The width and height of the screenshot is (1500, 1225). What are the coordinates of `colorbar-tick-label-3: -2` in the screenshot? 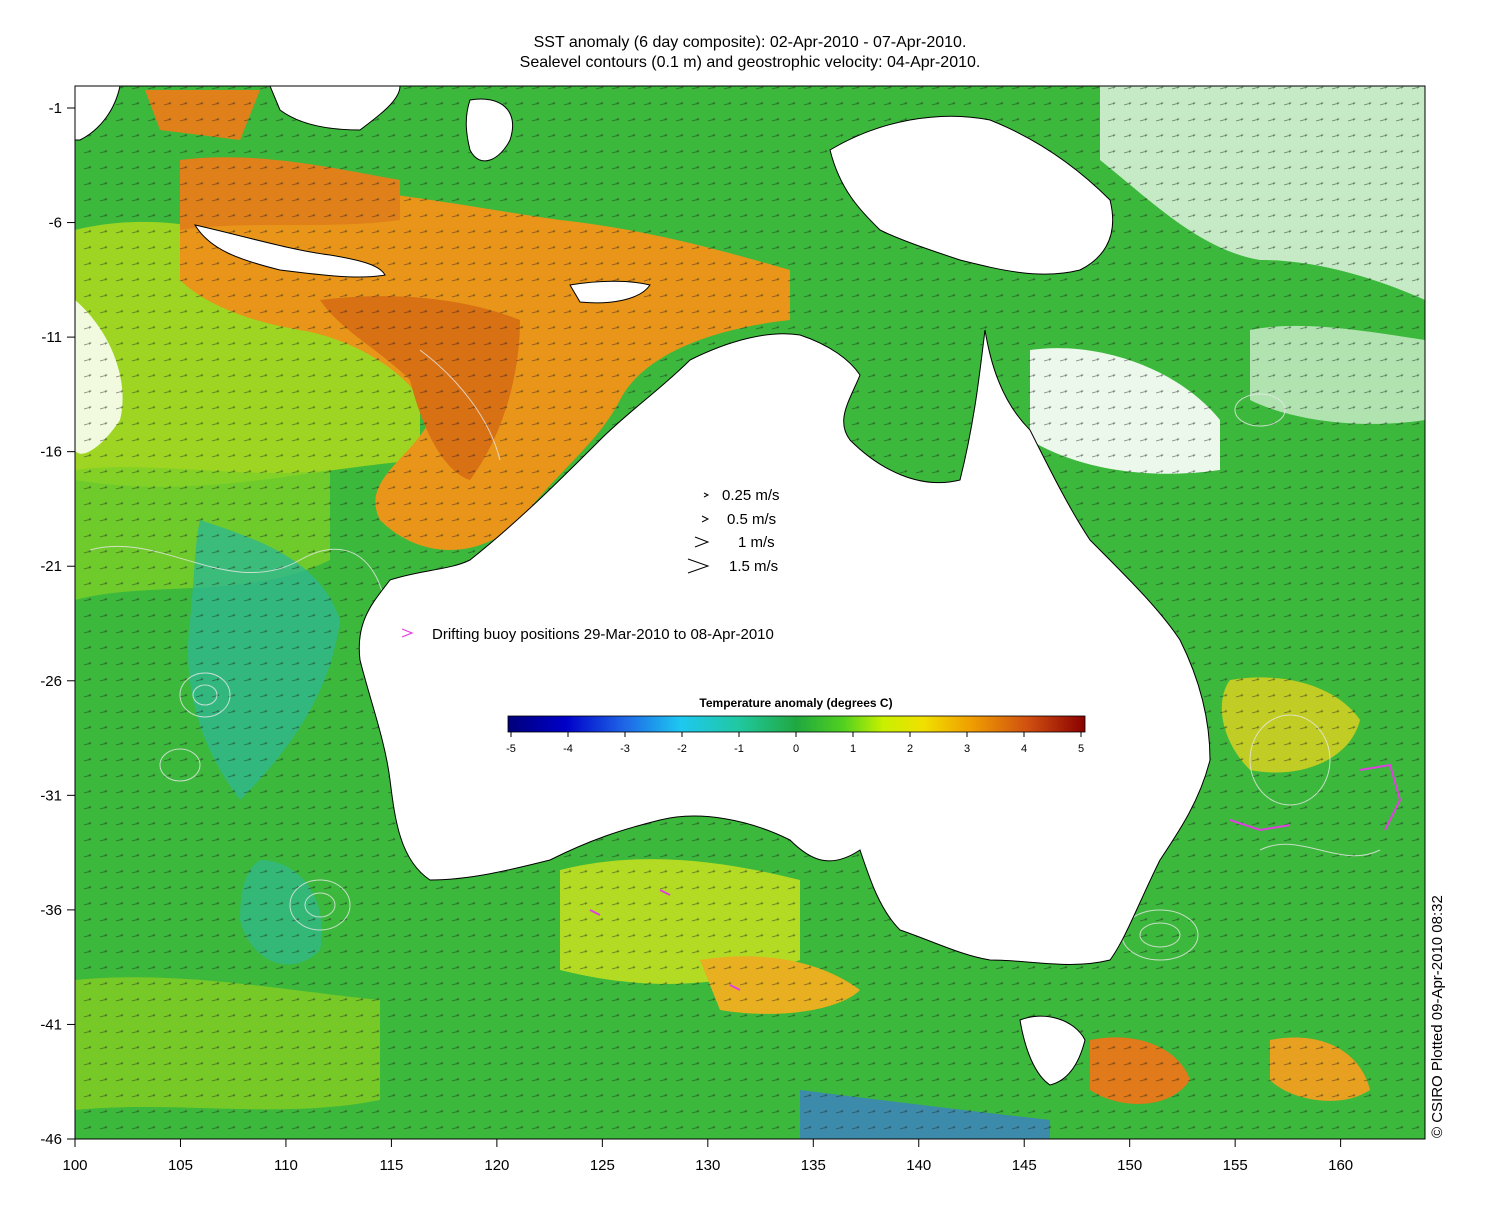 It's located at (682, 749).